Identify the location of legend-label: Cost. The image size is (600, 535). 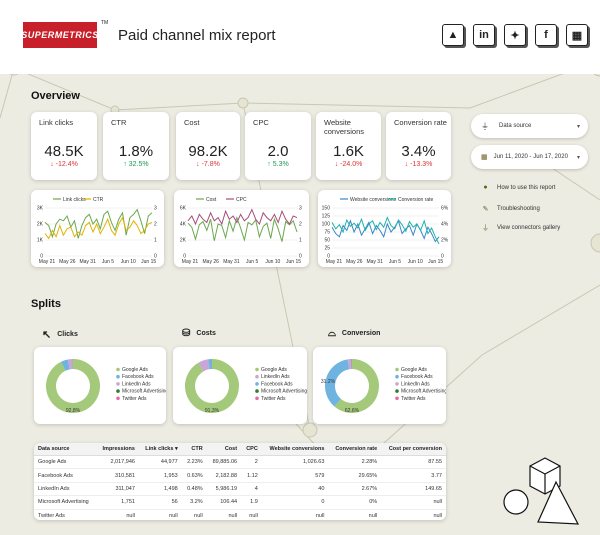
(211, 200).